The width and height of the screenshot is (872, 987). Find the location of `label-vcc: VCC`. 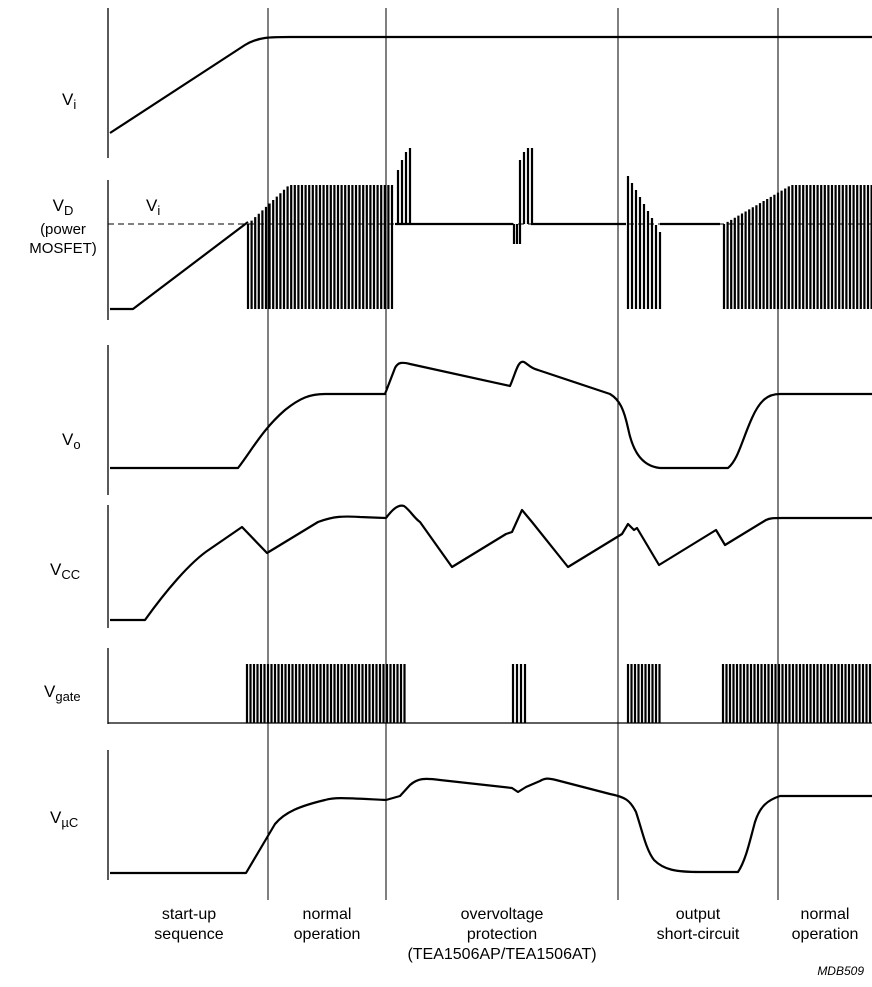

label-vcc: VCC is located at coordinates (65, 571).